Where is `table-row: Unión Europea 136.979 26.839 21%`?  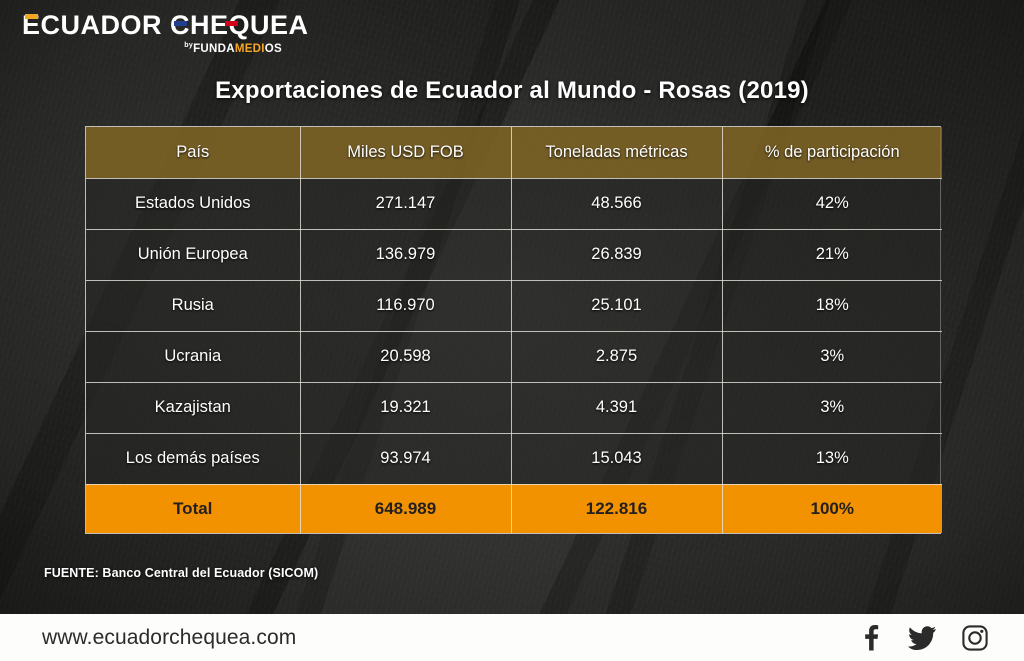
table-row: Unión Europea 136.979 26.839 21% is located at coordinates (514, 255).